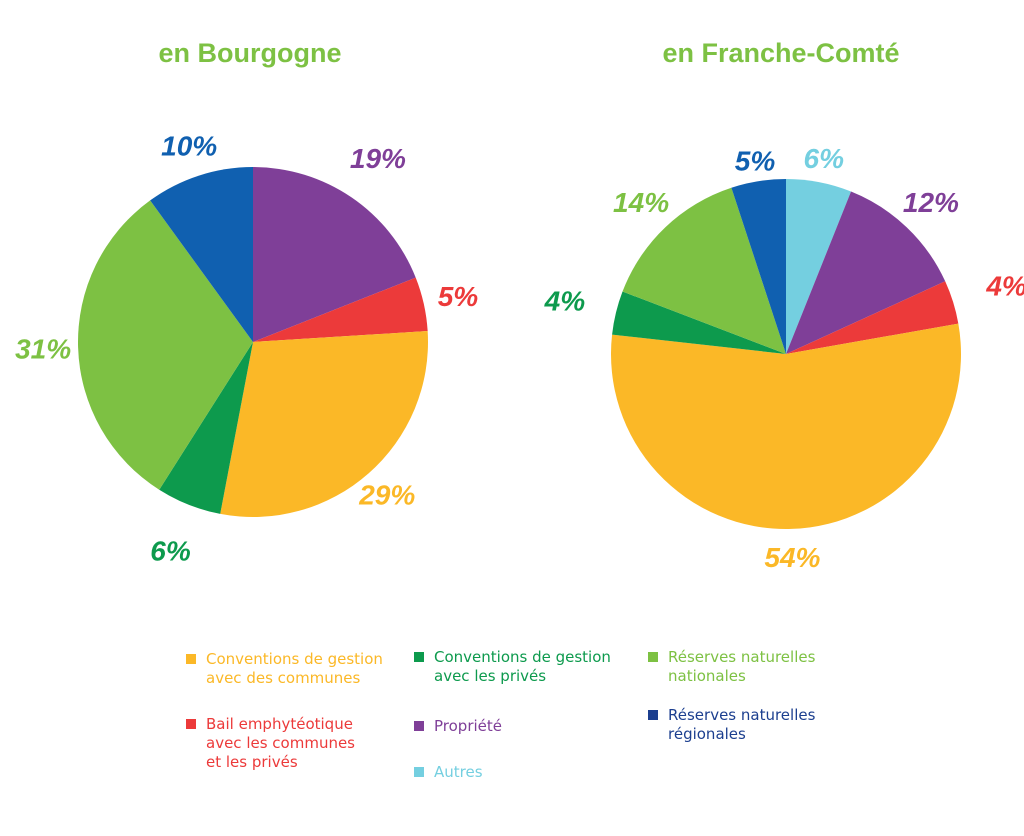 This screenshot has width=1024, height=836. Describe the element at coordinates (819, 266) in the screenshot. I see `pie-slice-autres` at that location.